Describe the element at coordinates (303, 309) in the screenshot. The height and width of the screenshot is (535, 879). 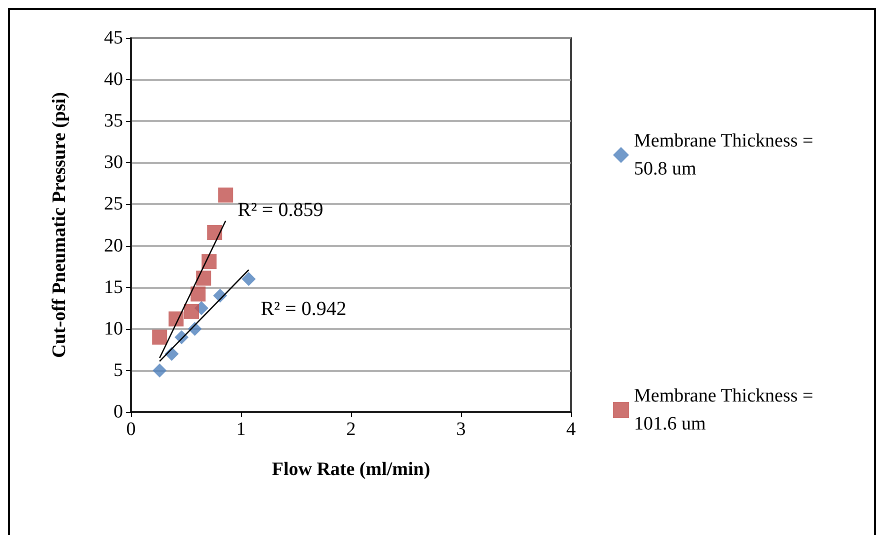
I see `annotation: R² = 0.942` at that location.